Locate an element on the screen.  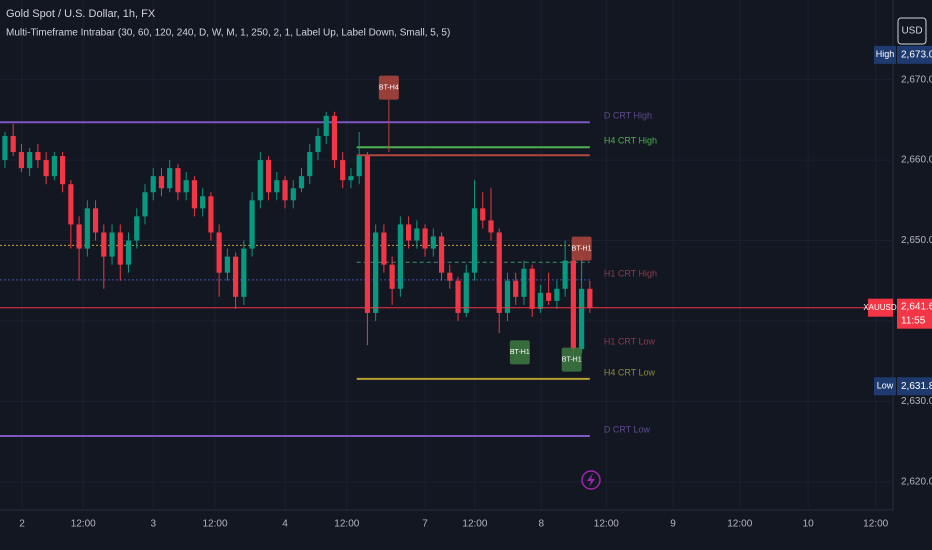
x-tick-label: 9 is located at coordinates (673, 524).